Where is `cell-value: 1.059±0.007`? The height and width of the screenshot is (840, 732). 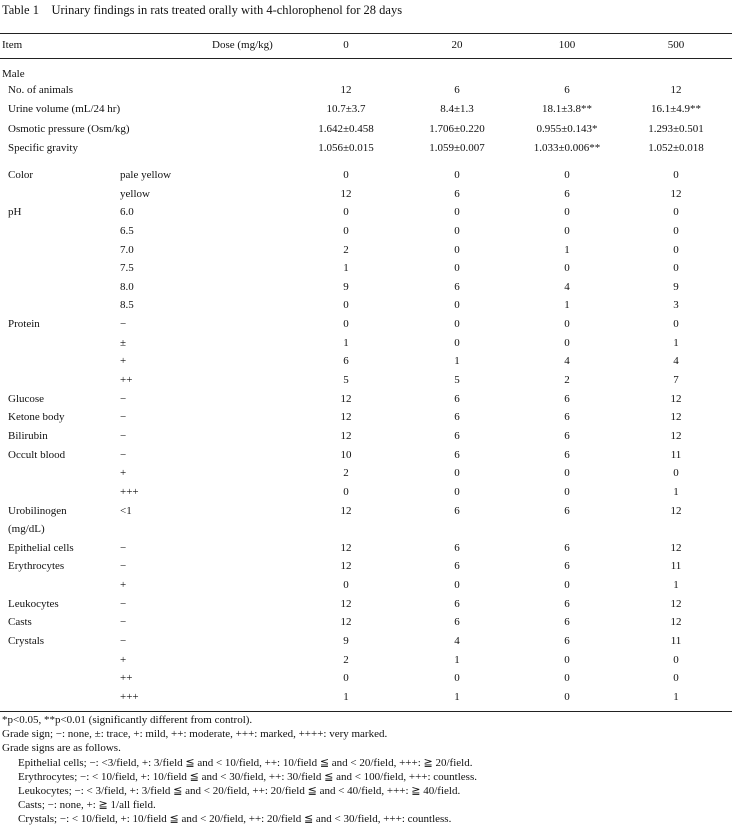 cell-value: 1.059±0.007 is located at coordinates (457, 147).